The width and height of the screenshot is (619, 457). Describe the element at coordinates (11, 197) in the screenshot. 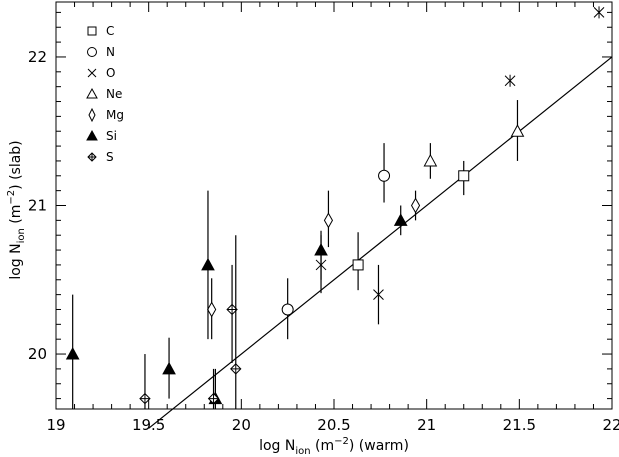

I see `y-axis-label-unit-sup: −2` at that location.